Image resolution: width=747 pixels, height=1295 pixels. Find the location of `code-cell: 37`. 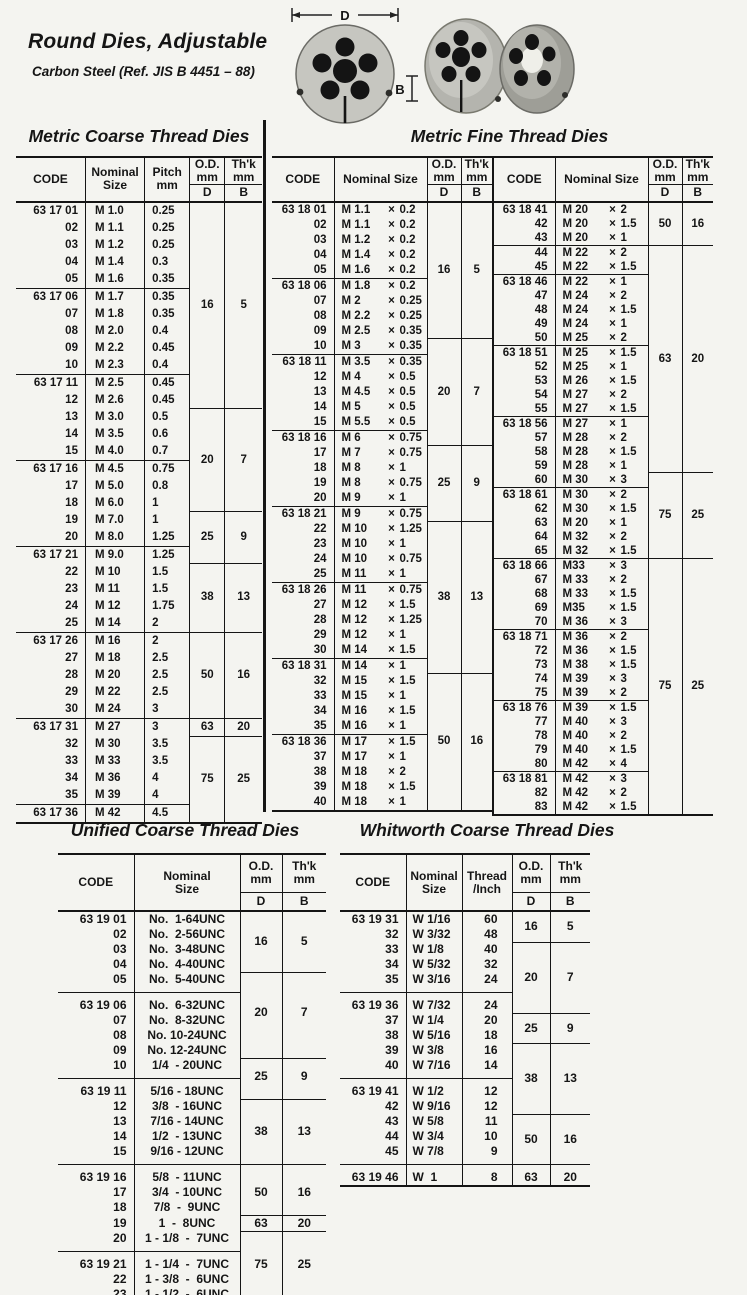

code-cell: 37 is located at coordinates (320, 756).